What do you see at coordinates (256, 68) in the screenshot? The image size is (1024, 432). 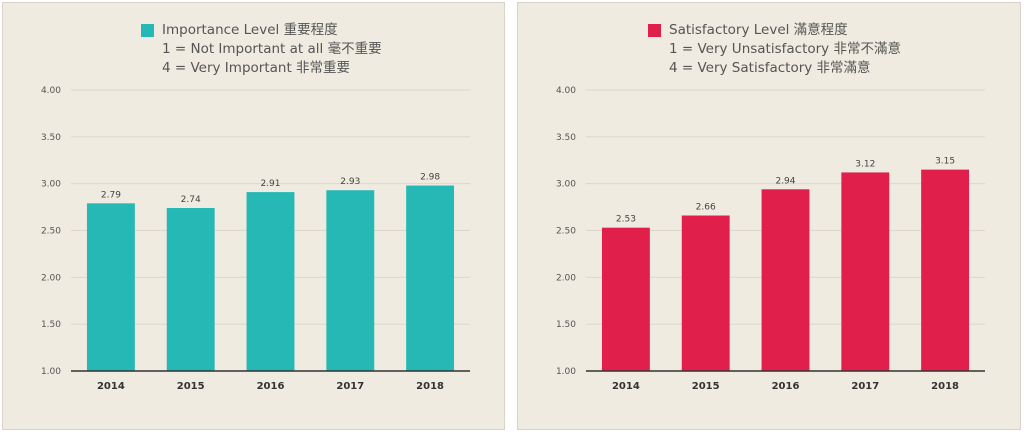 I see `legend-scale-max: 4 = Very Important 非常重要` at bounding box center [256, 68].